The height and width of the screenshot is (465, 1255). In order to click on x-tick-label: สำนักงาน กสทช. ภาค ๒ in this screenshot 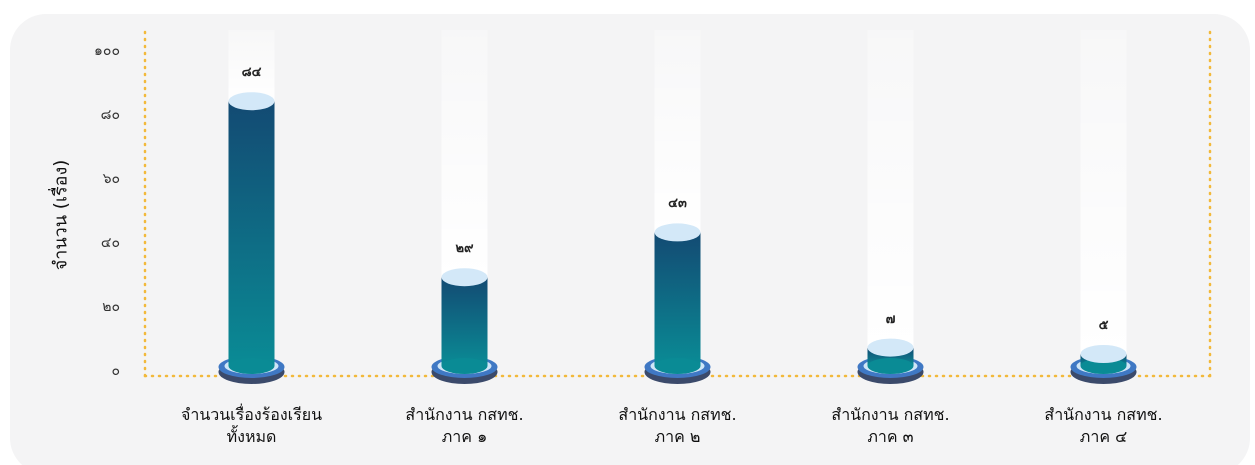, I will do `click(677, 425)`.